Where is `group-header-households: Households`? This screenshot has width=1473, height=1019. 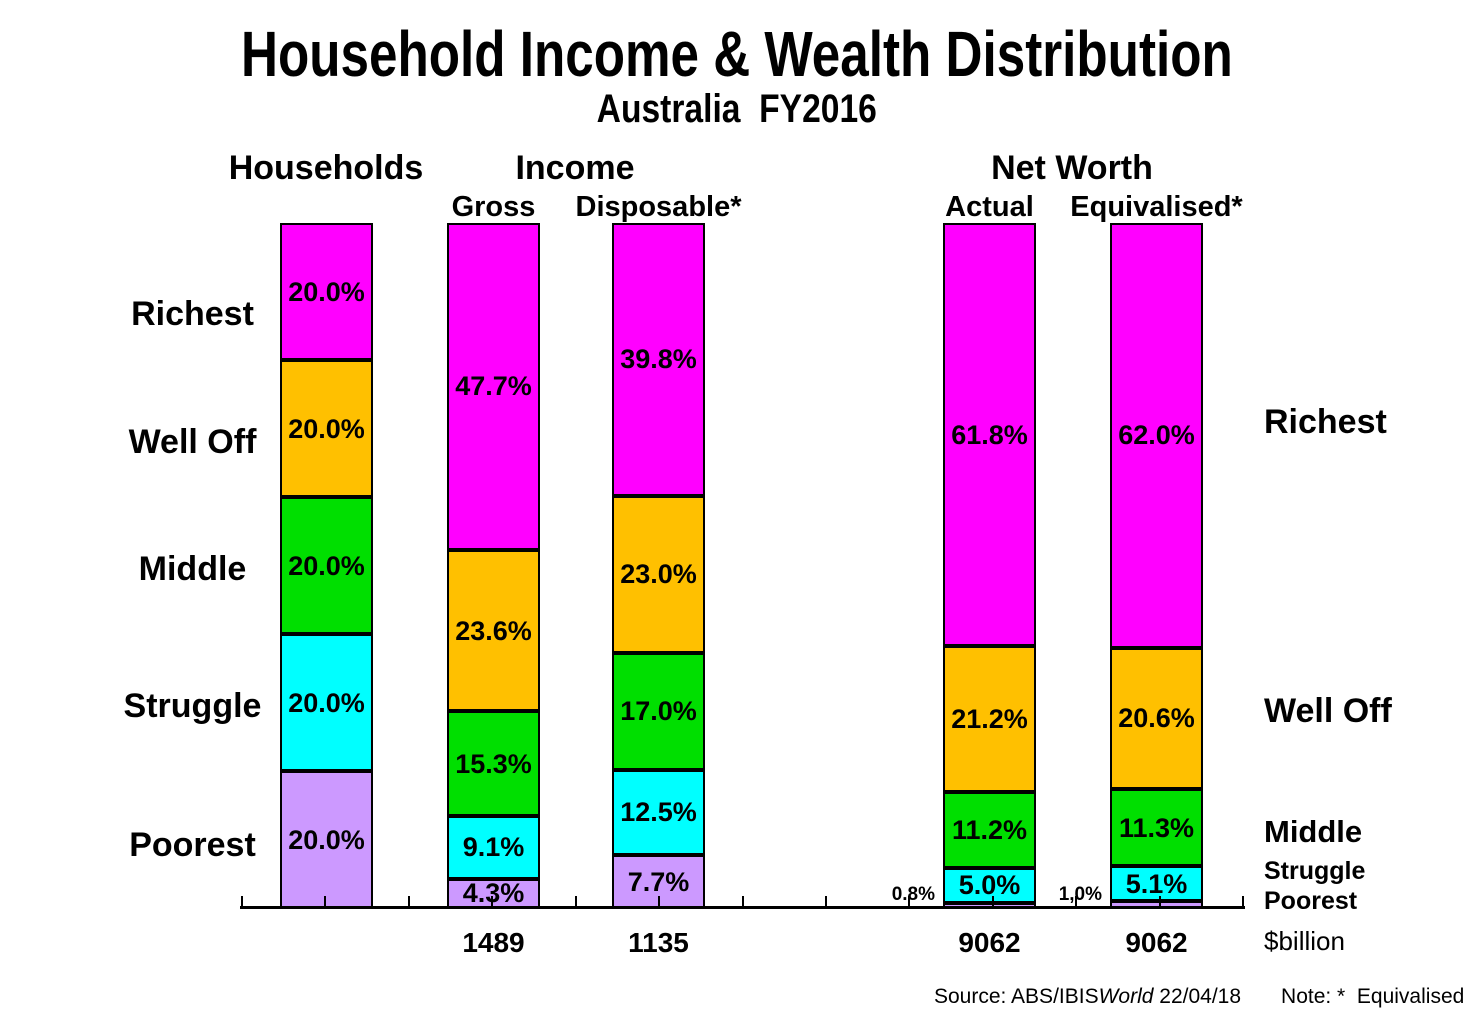 group-header-households: Households is located at coordinates (326, 168).